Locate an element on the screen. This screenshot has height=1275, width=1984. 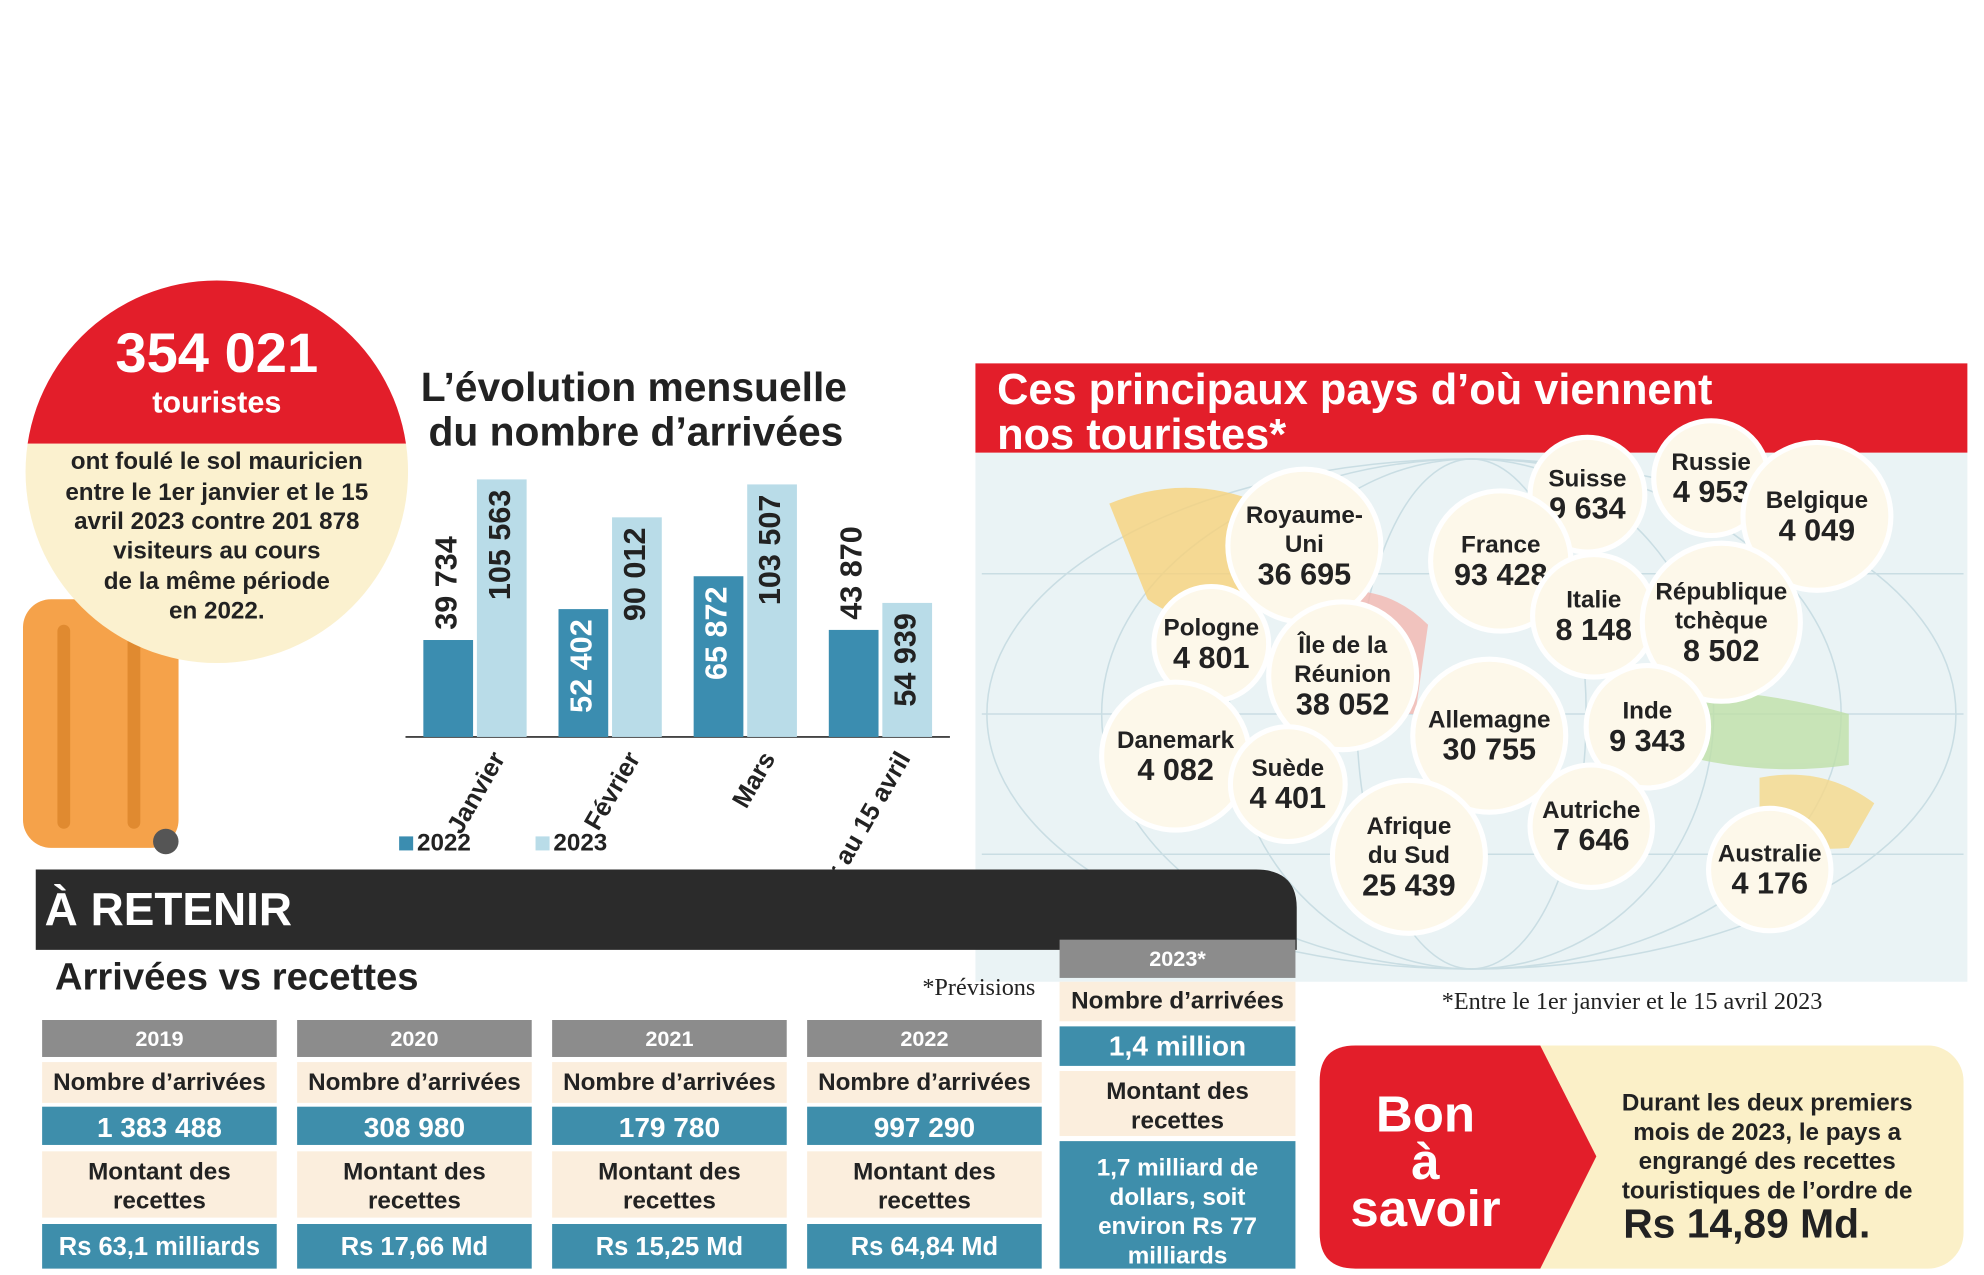
country-name: Suisse is located at coordinates (1587, 478).